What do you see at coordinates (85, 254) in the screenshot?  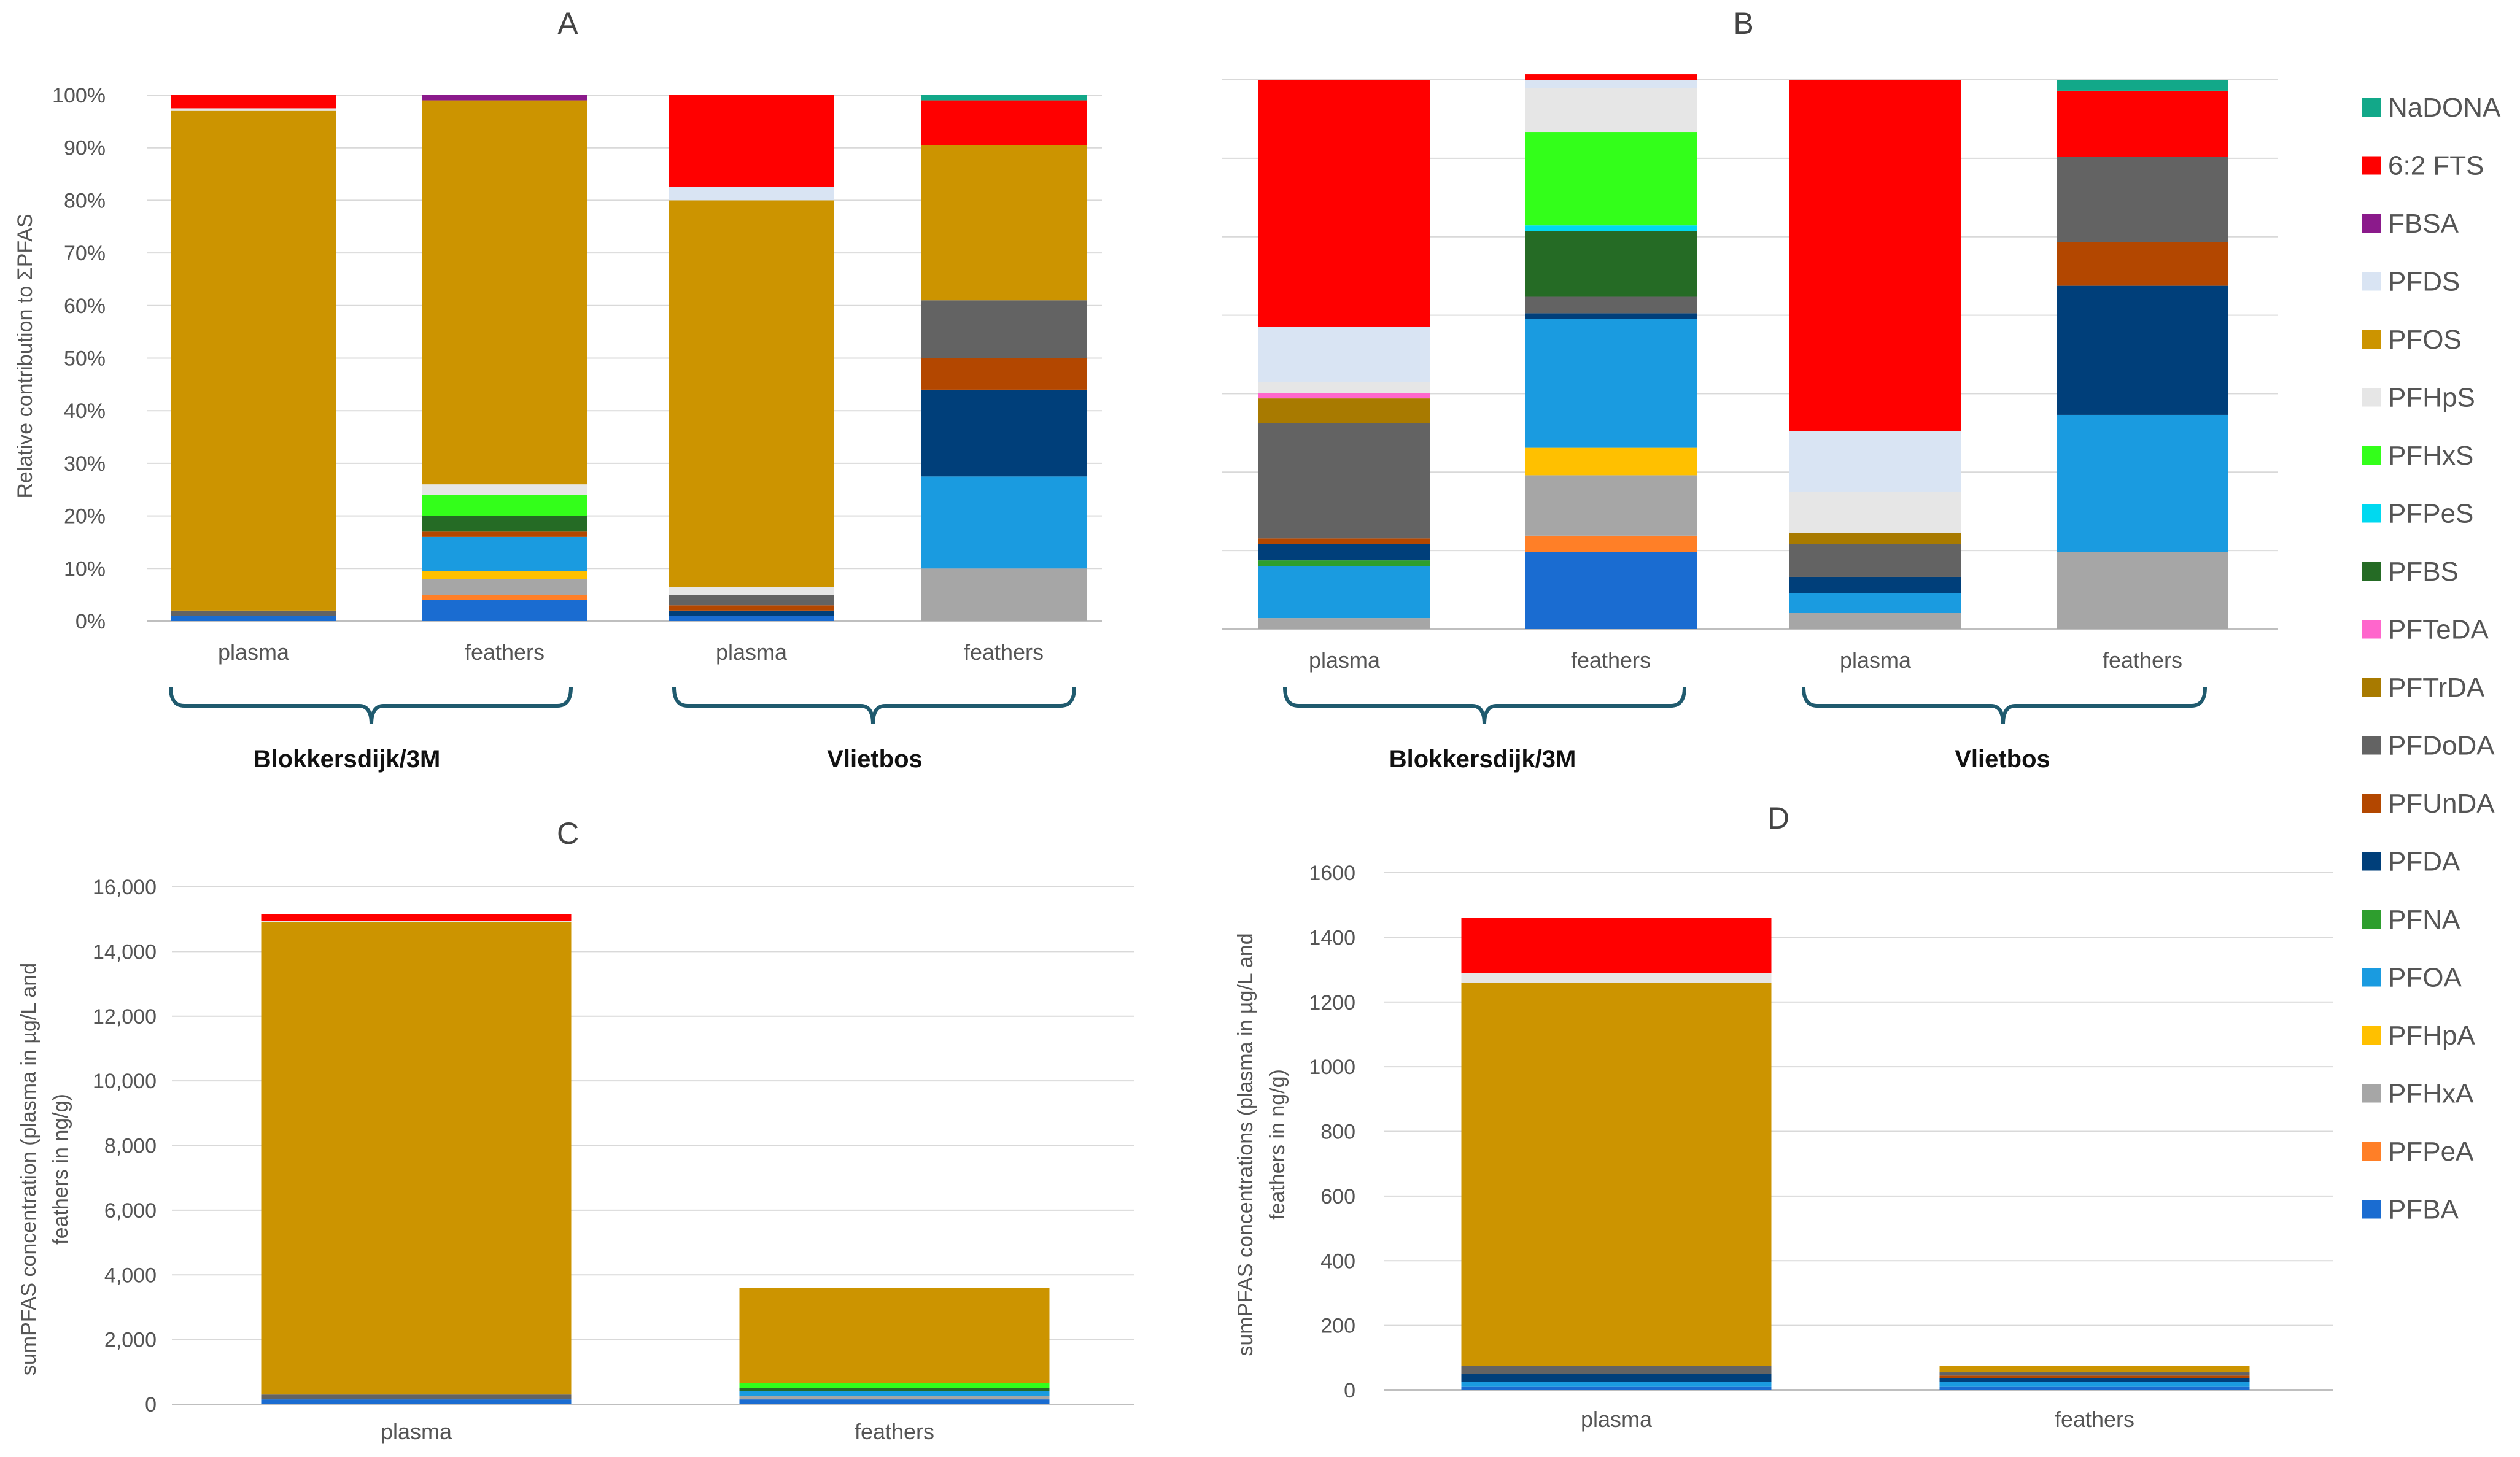 I see `a-y-tick-label: 70%` at bounding box center [85, 254].